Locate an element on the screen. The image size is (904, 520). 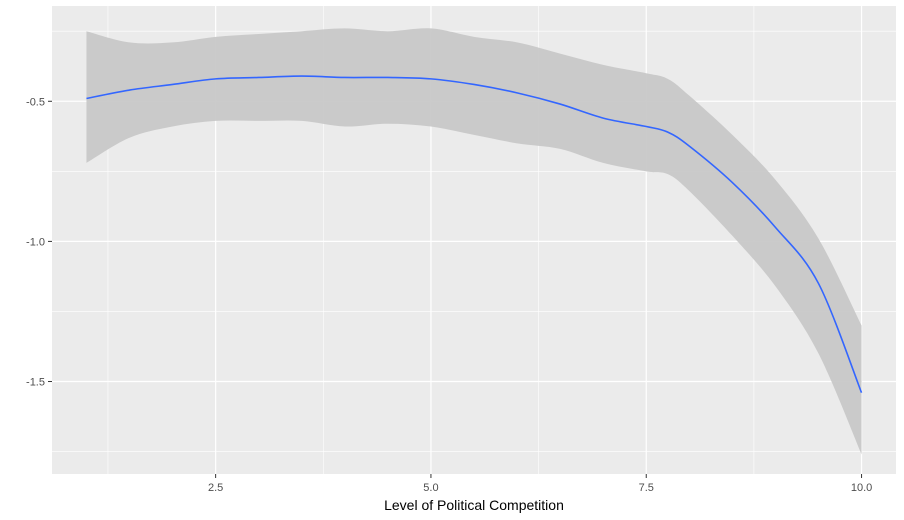
y-tick-label: -0.5 is located at coordinates (35, 102).